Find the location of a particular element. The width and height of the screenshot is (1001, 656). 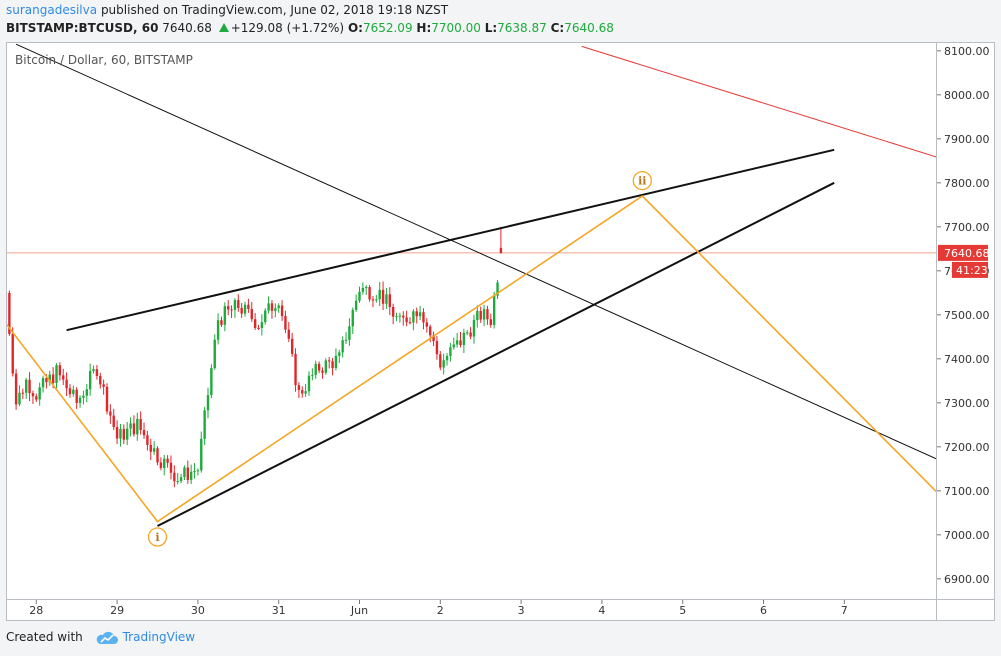

open-label: O: is located at coordinates (355, 28).